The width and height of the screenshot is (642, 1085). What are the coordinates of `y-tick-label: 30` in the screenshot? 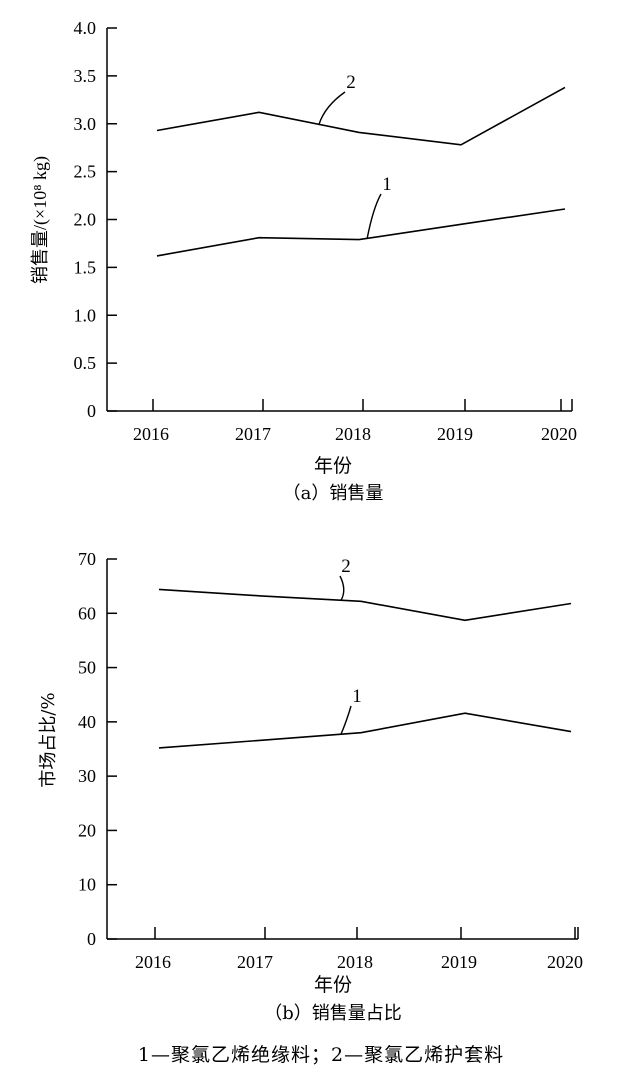 It's located at (87, 776).